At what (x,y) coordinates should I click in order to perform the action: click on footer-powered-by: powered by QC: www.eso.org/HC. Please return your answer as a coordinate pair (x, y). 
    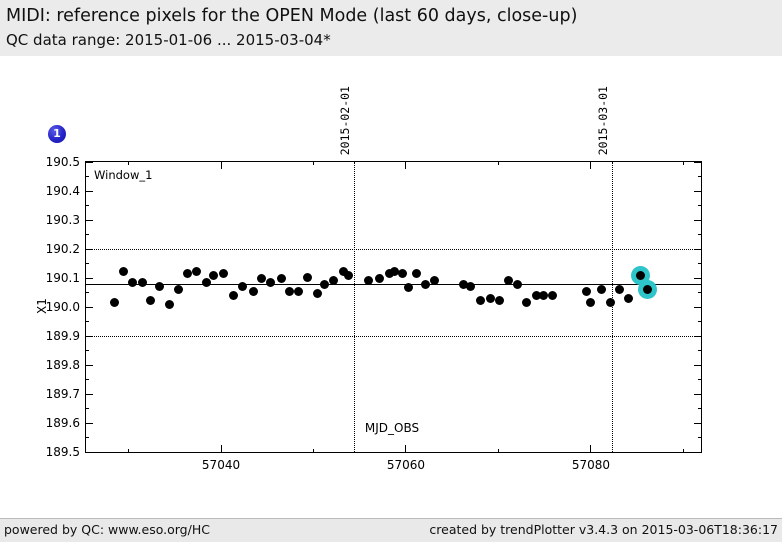
    Looking at the image, I should click on (107, 529).